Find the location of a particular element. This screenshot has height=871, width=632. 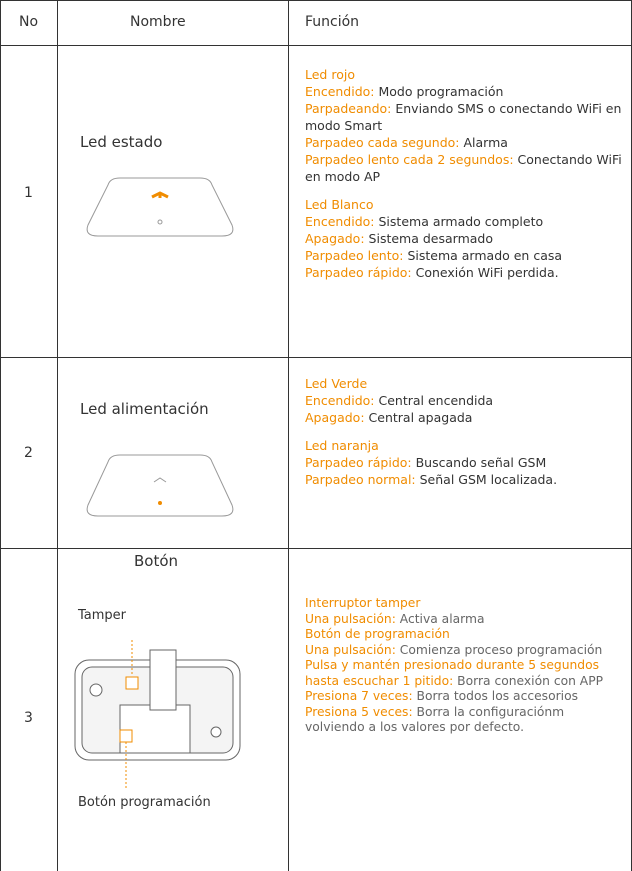

item-text: Central apagada is located at coordinates (420, 417).